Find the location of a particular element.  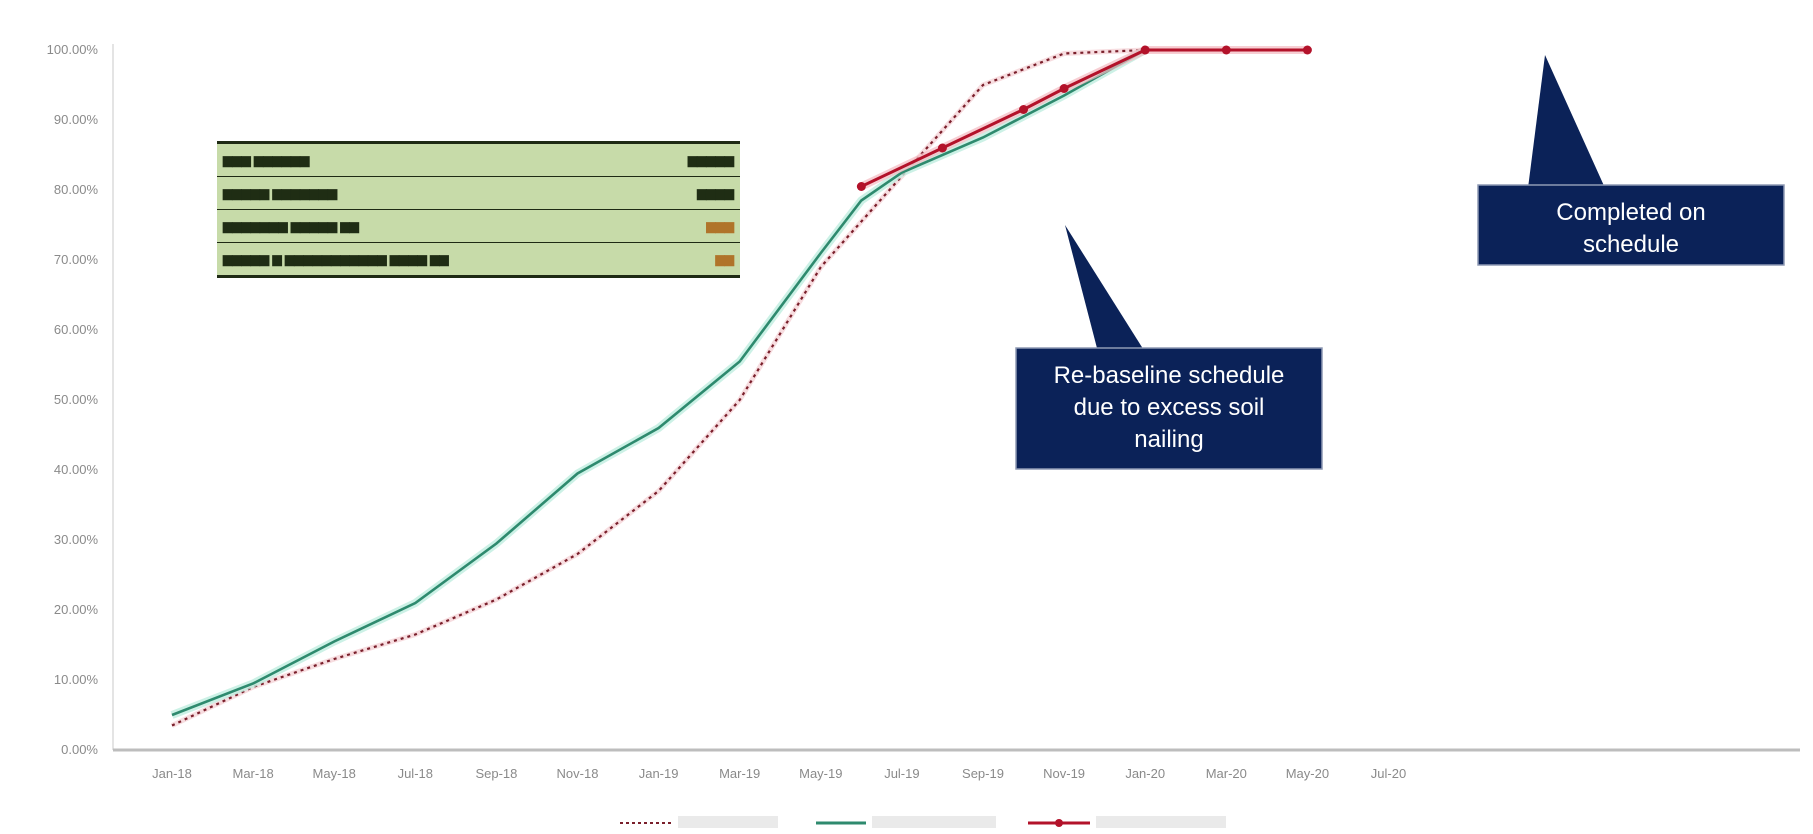

summary-label: ▆▆▆▆▆▆▆ ▆▆▆▆▆ ▆▆ is located at coordinates (291, 226).